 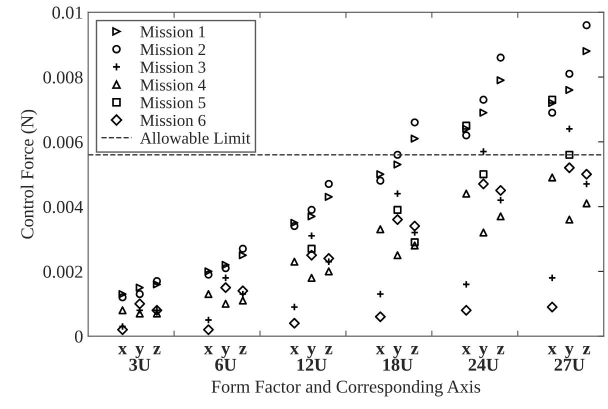 I want to click on y-tick-label: 0.006, so click(x=63, y=142).